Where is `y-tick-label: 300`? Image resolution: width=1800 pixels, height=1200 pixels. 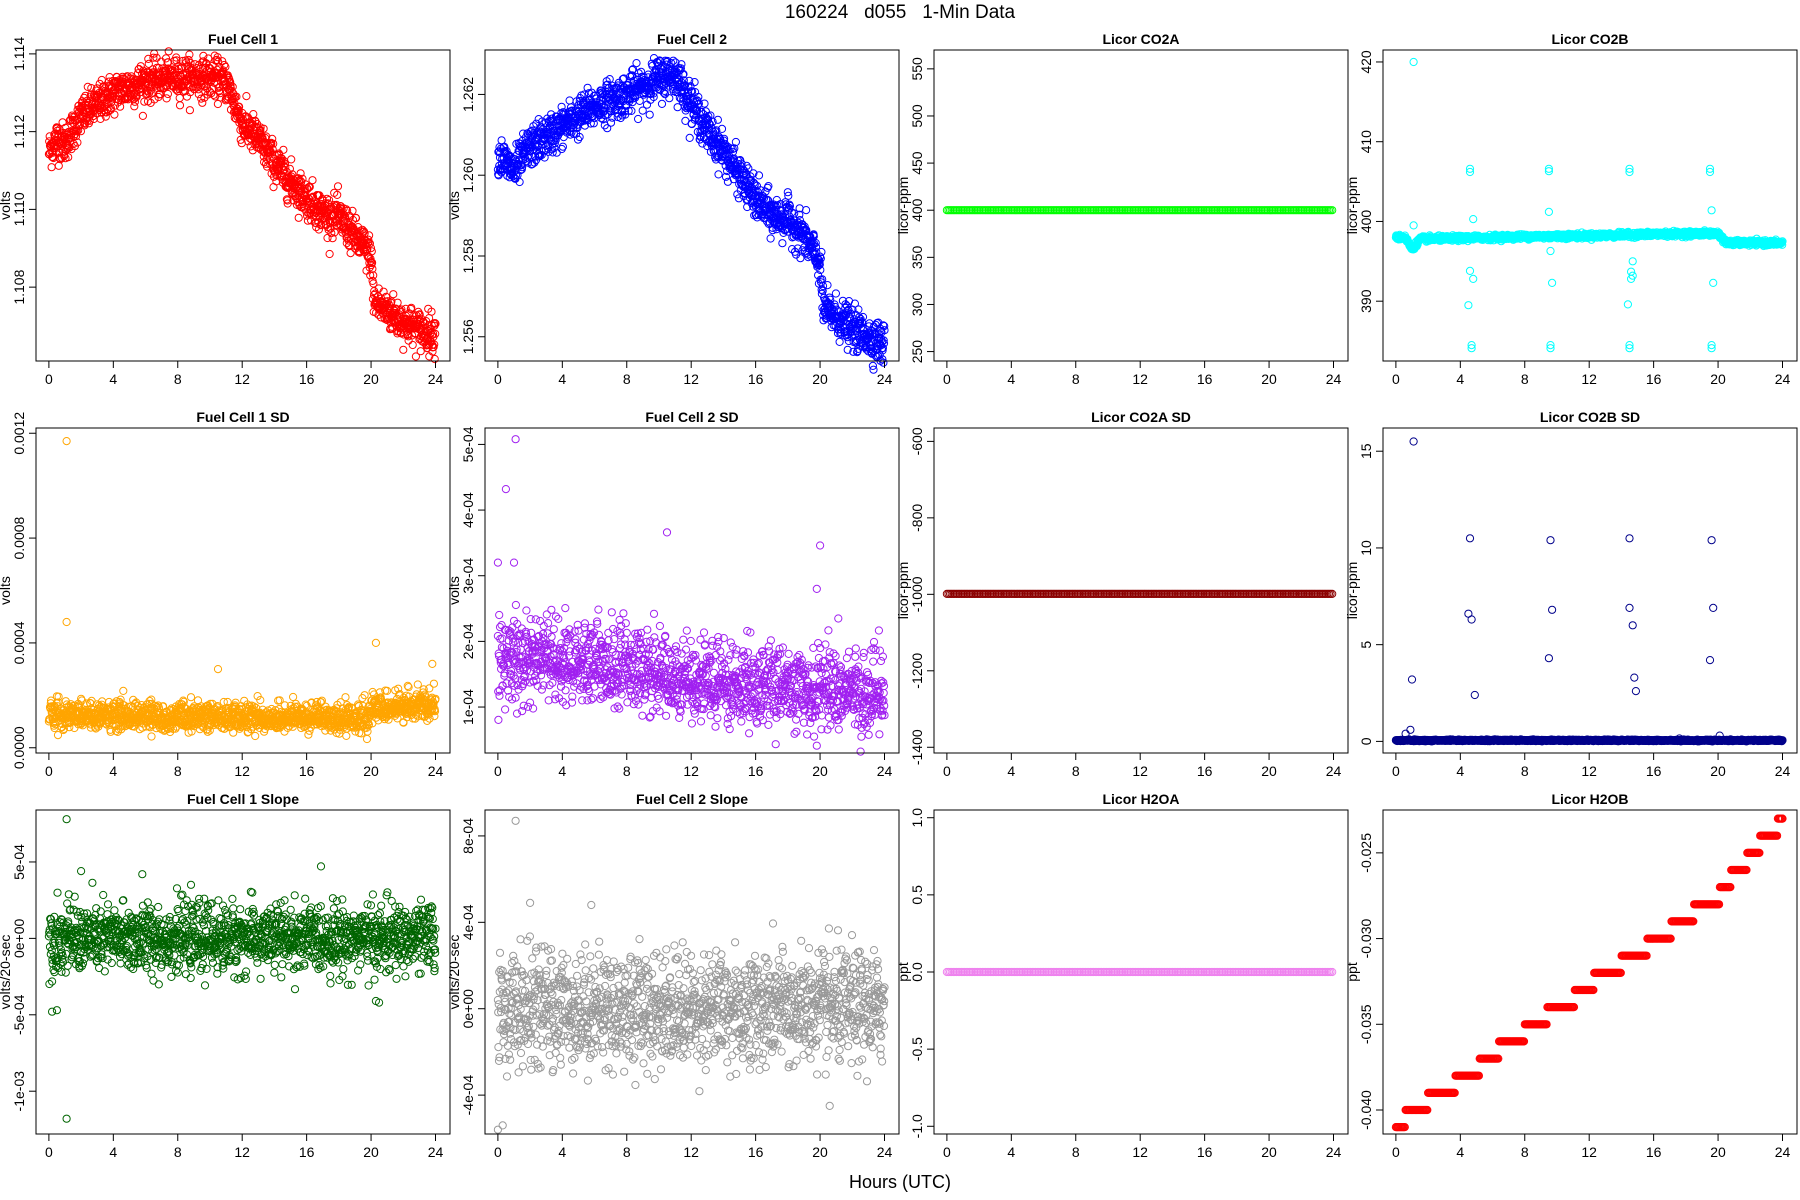
y-tick-label: 300 is located at coordinates (917, 305).